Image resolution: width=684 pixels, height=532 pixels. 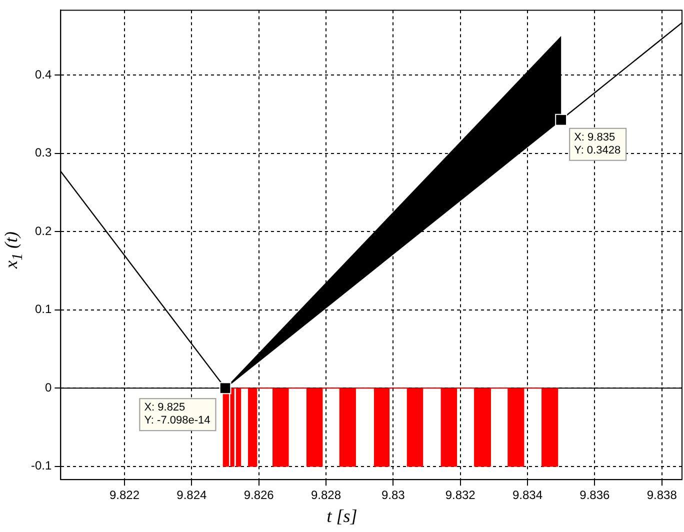 I want to click on y-tick-label: 0.2, so click(x=43, y=231).